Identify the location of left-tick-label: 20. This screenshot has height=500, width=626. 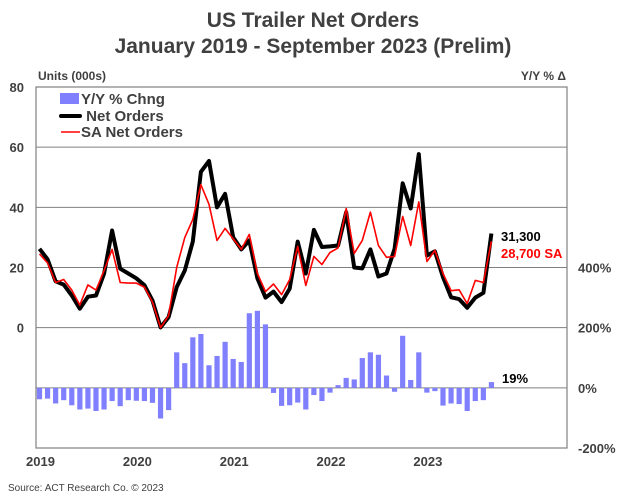
(17, 268).